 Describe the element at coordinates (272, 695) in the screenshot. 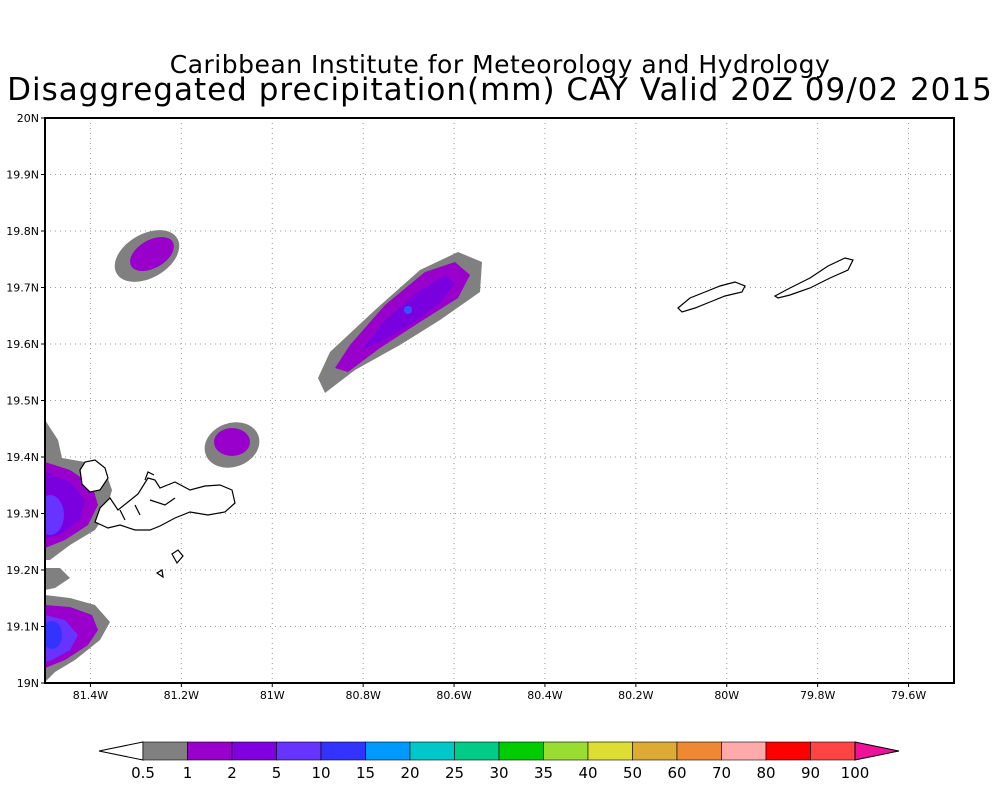

I see `lon-tick-label: 81W` at that location.